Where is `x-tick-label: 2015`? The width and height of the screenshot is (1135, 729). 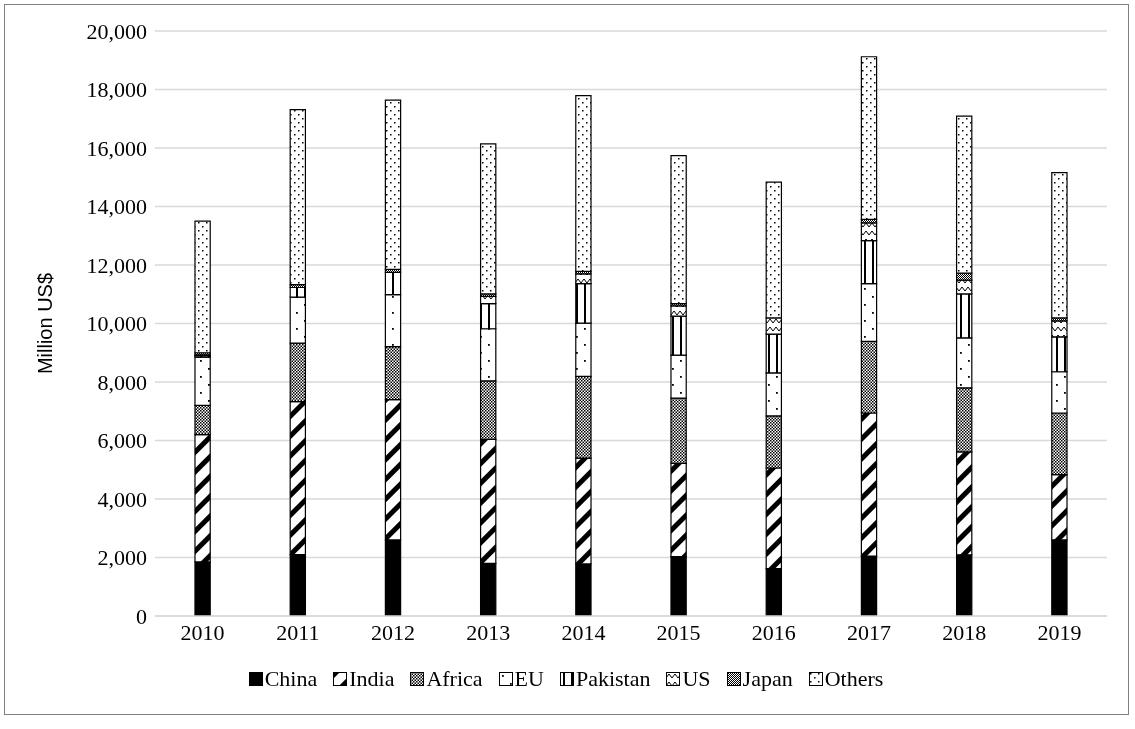
x-tick-label: 2015 is located at coordinates (678, 632).